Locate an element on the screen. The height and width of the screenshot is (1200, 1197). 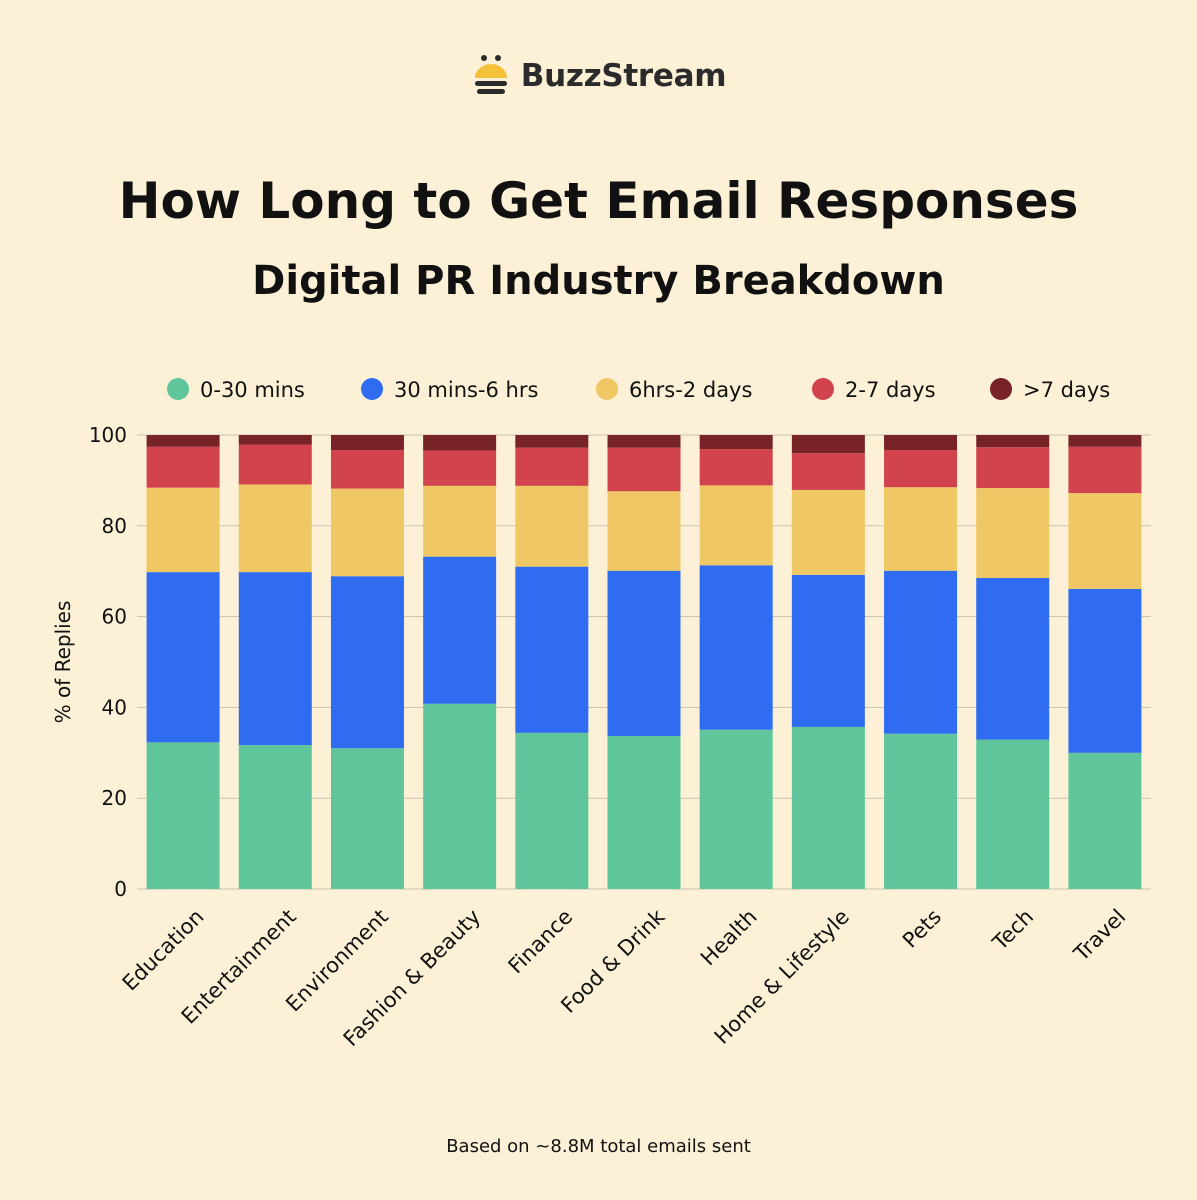
bee-icon is located at coordinates (490, 74).